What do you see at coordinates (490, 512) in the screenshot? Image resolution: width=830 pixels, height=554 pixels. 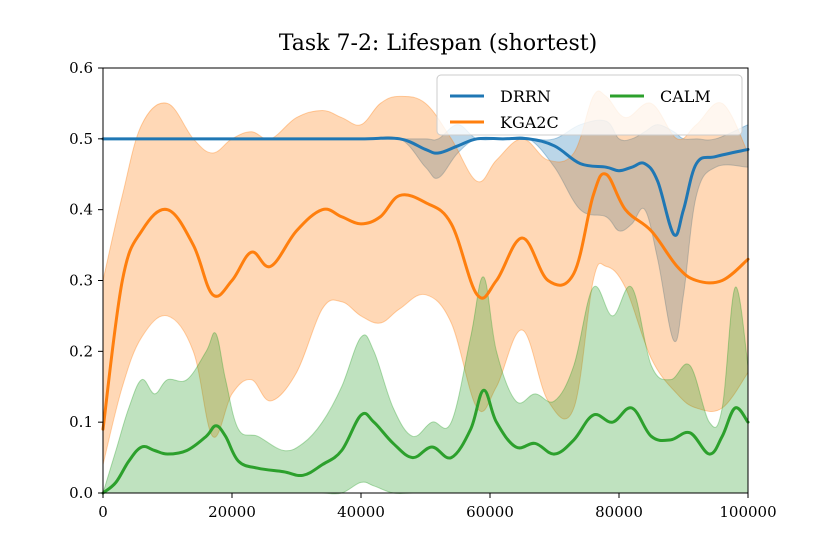 I see `x-tick-label: 60000` at bounding box center [490, 512].